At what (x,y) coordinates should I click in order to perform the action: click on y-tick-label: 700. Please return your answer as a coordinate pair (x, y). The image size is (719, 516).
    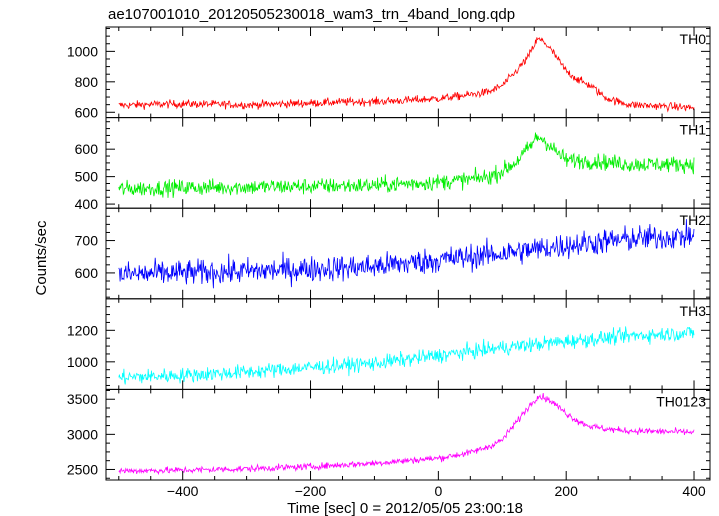
    Looking at the image, I should click on (87, 241).